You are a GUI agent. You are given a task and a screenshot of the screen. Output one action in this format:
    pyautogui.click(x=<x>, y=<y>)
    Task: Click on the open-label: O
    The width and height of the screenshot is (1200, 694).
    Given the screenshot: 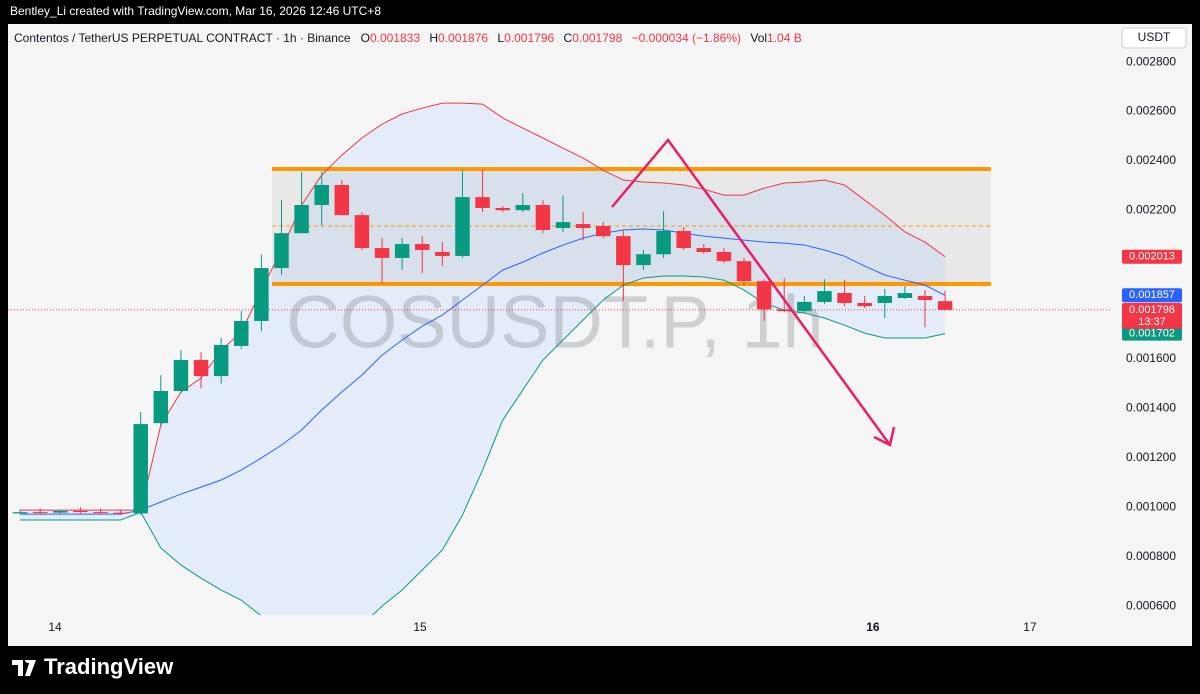 What is the action you would take?
    pyautogui.click(x=365, y=38)
    